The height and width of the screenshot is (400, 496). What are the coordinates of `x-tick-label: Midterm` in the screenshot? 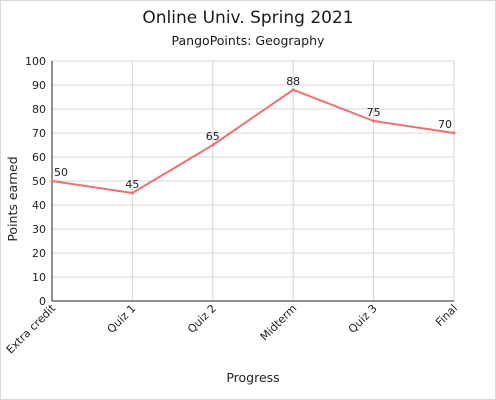 It's located at (278, 322).